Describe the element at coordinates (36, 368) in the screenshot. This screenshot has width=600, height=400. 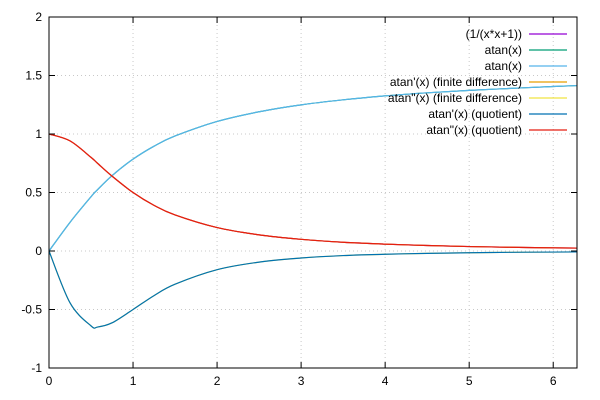
I see `y-tick-label: -1` at that location.